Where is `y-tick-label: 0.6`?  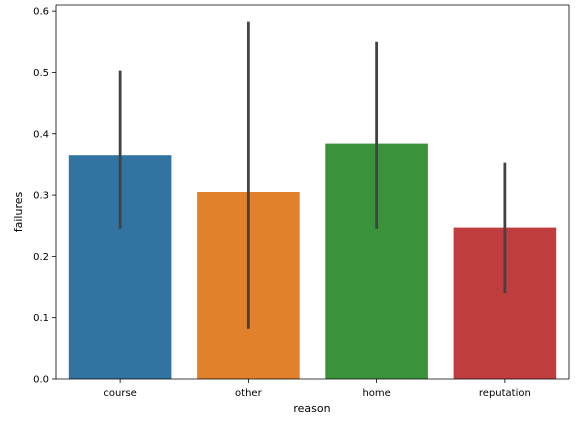 y-tick-label: 0.6 is located at coordinates (41, 12).